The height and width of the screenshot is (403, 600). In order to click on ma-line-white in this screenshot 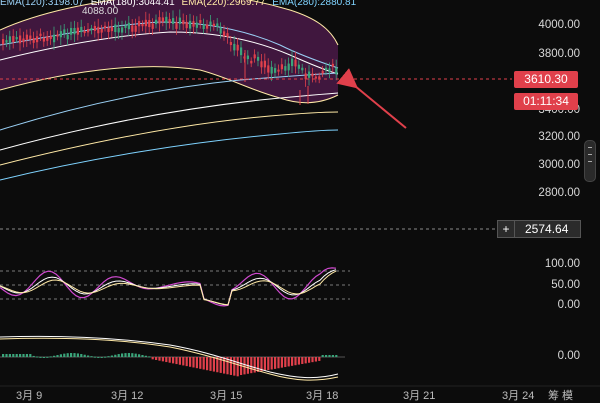, I will do `click(169, 53)`.